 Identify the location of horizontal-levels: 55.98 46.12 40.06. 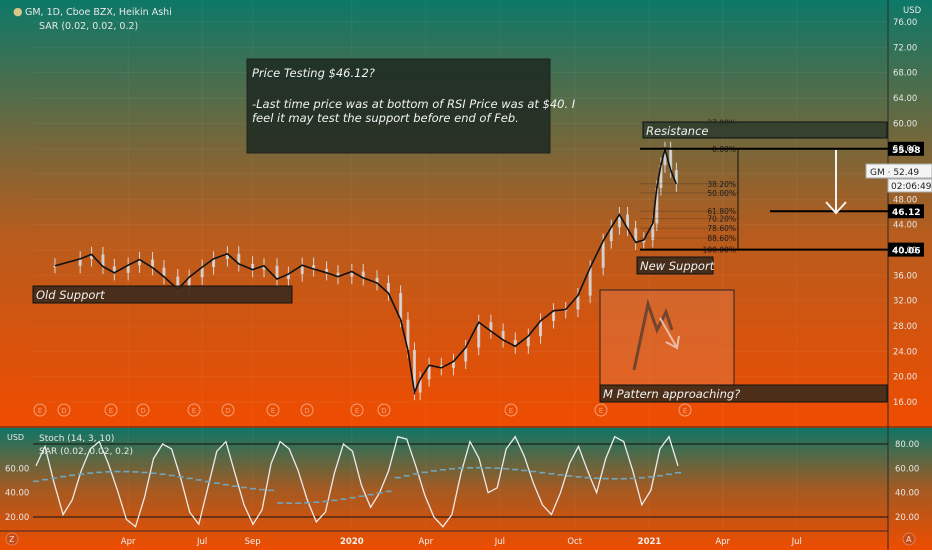
(782, 199).